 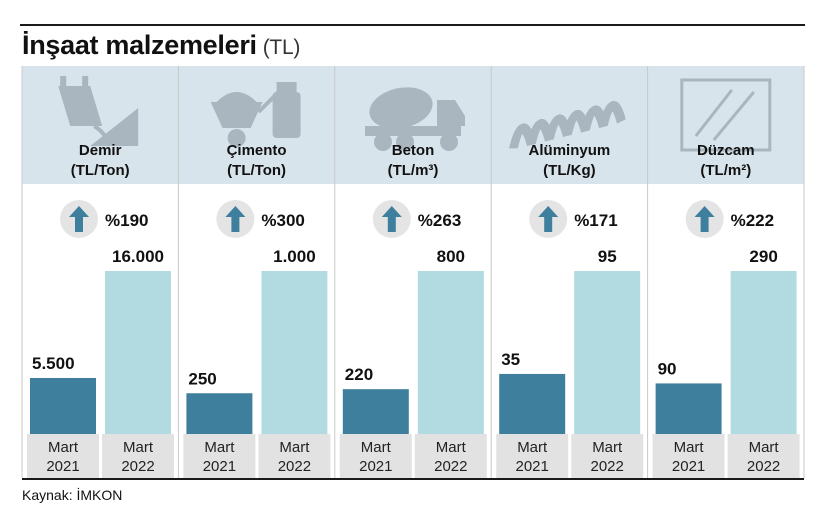 What do you see at coordinates (359, 374) in the screenshot?
I see `bar-value-label: 220` at bounding box center [359, 374].